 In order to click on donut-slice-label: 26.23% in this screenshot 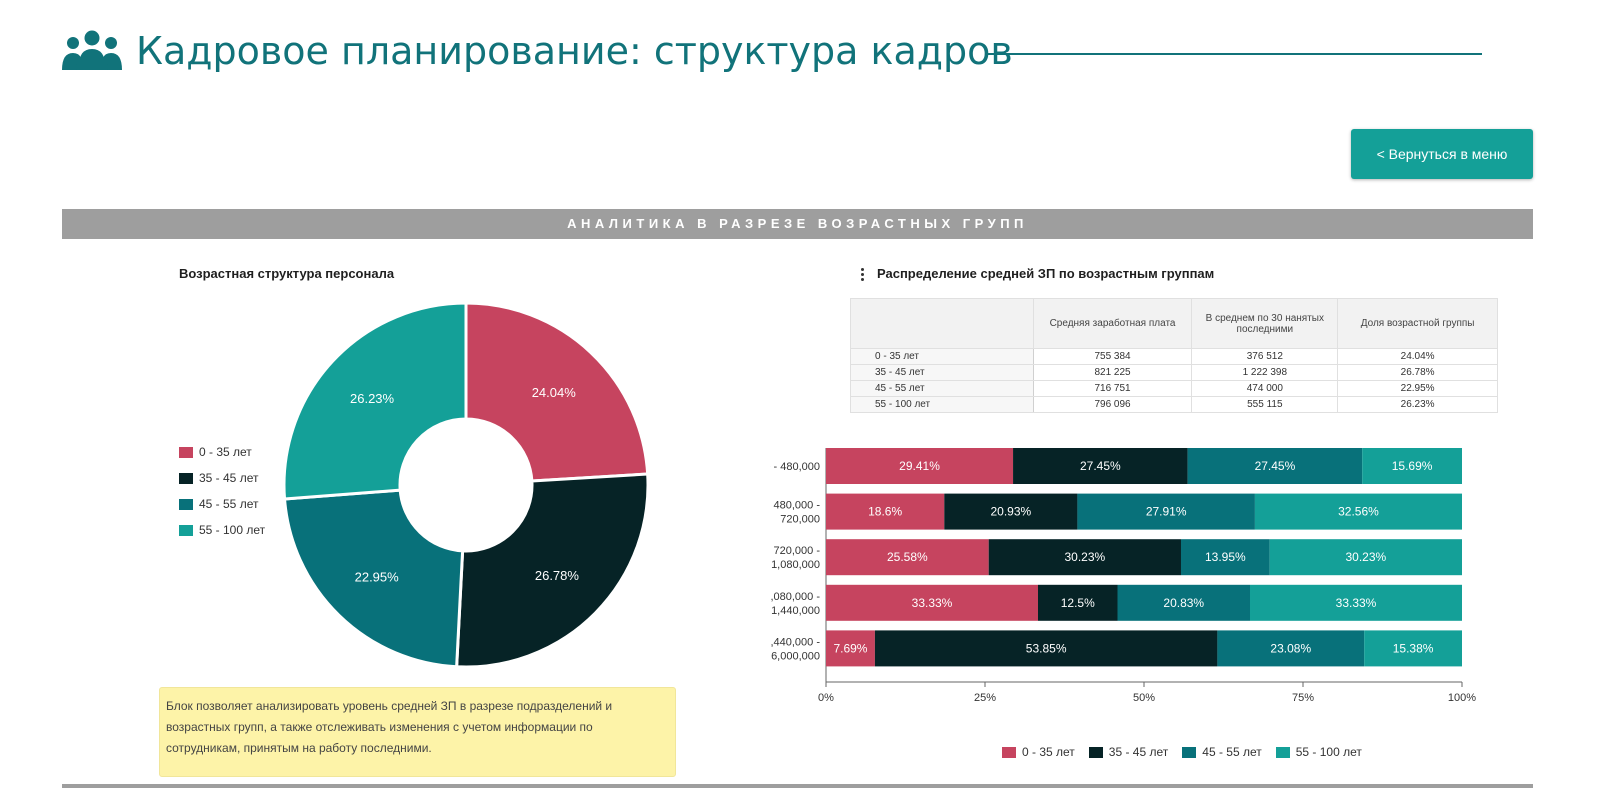, I will do `click(372, 398)`.